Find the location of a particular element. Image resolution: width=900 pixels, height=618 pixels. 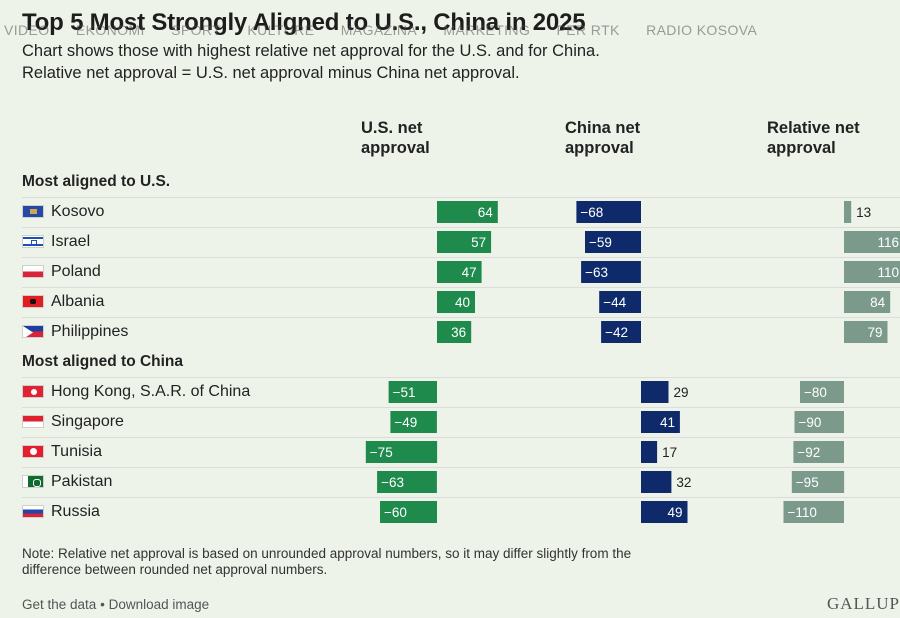

china-column-header: China net approval is located at coordinates (603, 138).